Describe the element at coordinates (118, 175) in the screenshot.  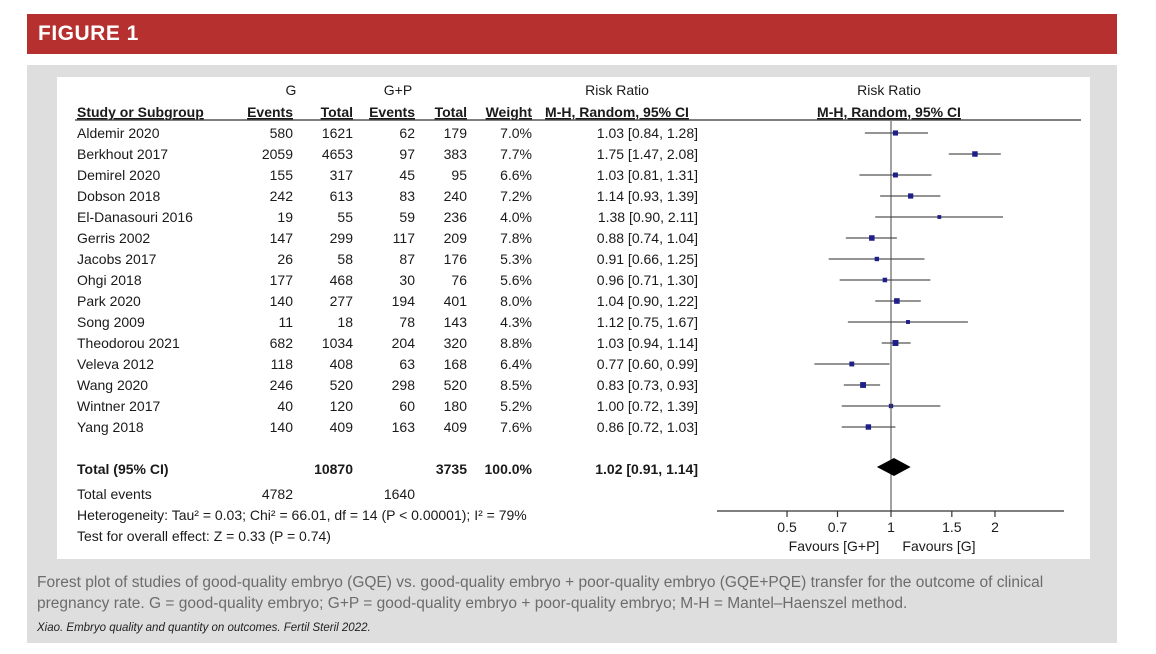
I see `study-name: Demirel 2020` at that location.